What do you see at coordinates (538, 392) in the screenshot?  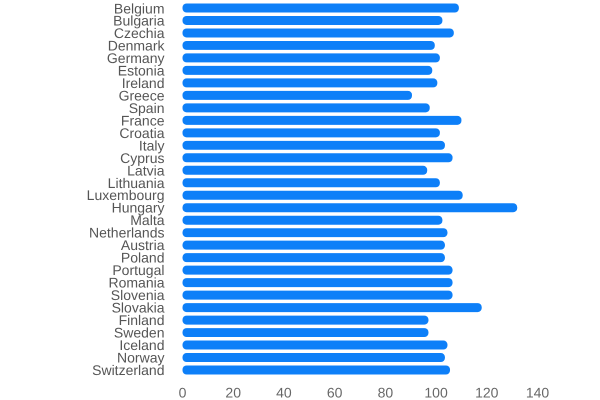 I see `x-tick-label: 140` at bounding box center [538, 392].